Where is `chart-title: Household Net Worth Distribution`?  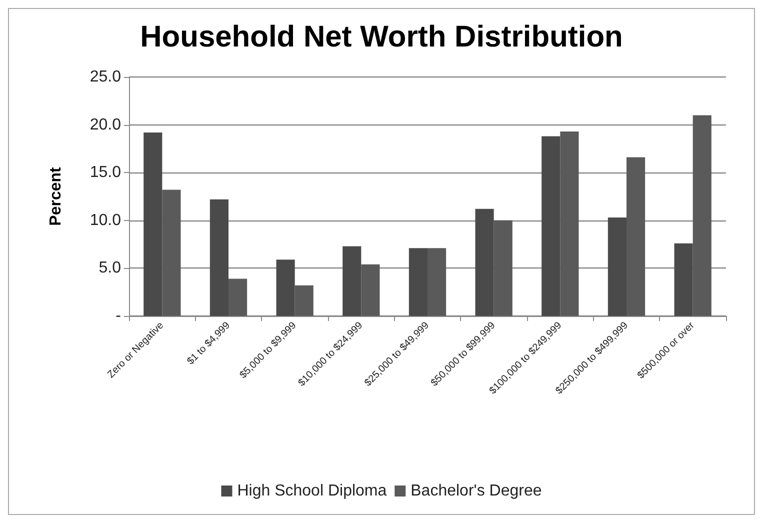
chart-title: Household Net Worth Distribution is located at coordinates (381, 37).